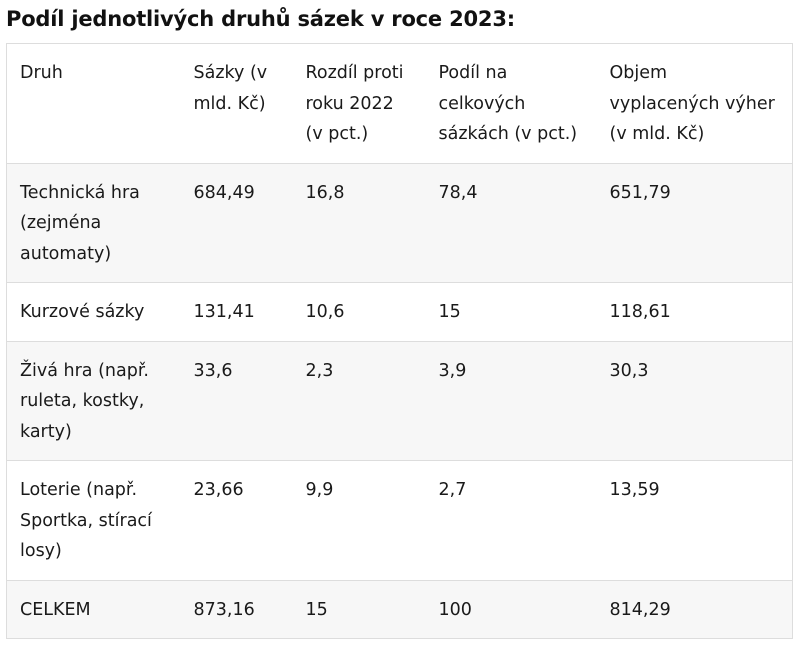 The image size is (802, 649). I want to click on header-druh: Druh, so click(93, 103).